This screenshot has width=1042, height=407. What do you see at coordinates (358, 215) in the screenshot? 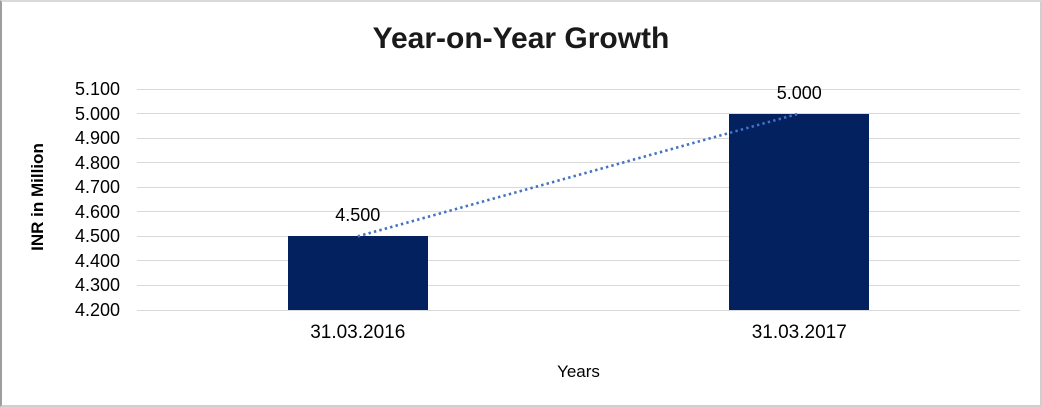
I see `bar-value-label: 4.500` at bounding box center [358, 215].